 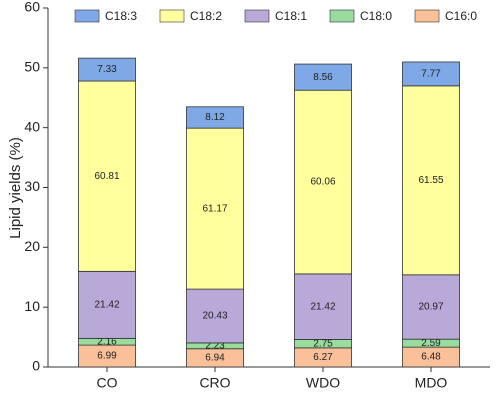 I want to click on legend-label: C18:0, so click(x=376, y=16).